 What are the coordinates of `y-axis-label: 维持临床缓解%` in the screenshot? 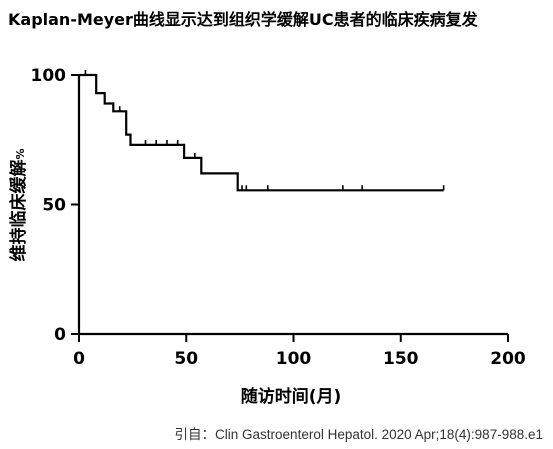 It's located at (18, 204).